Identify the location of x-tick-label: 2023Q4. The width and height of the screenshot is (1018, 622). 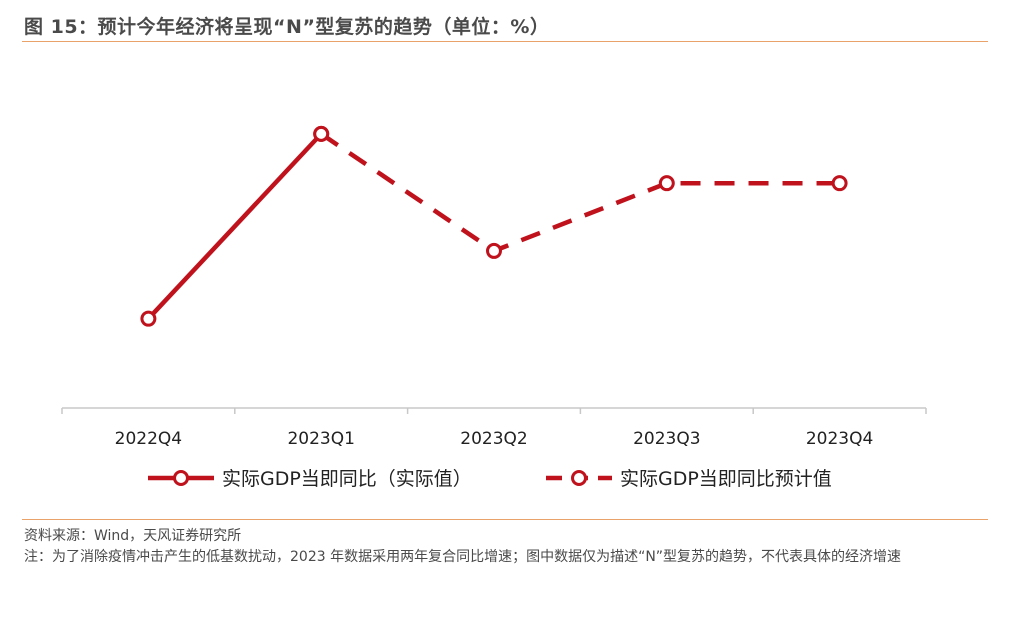
(839, 439).